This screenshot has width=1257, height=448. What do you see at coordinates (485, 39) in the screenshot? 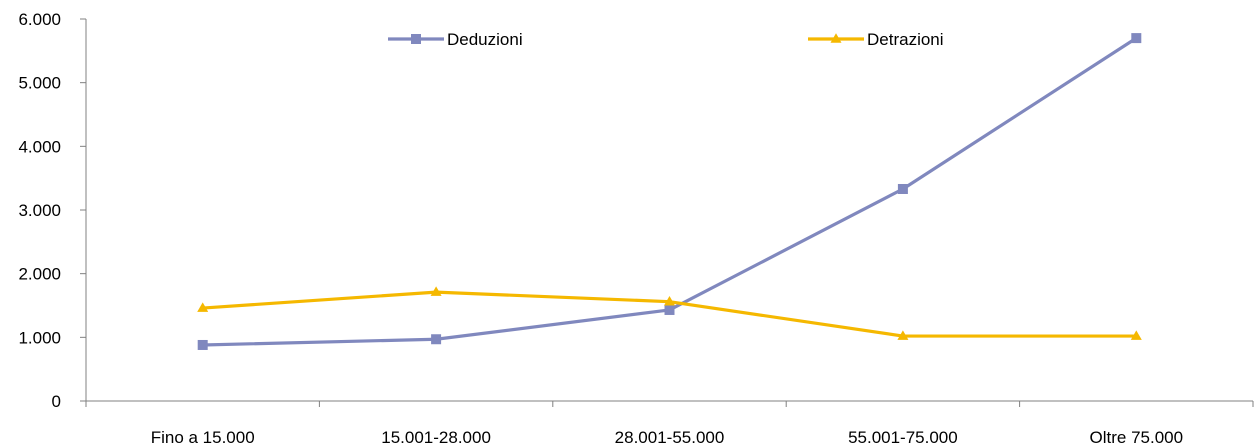
I see `legend-label-deduzioni: Deduzioni` at bounding box center [485, 39].